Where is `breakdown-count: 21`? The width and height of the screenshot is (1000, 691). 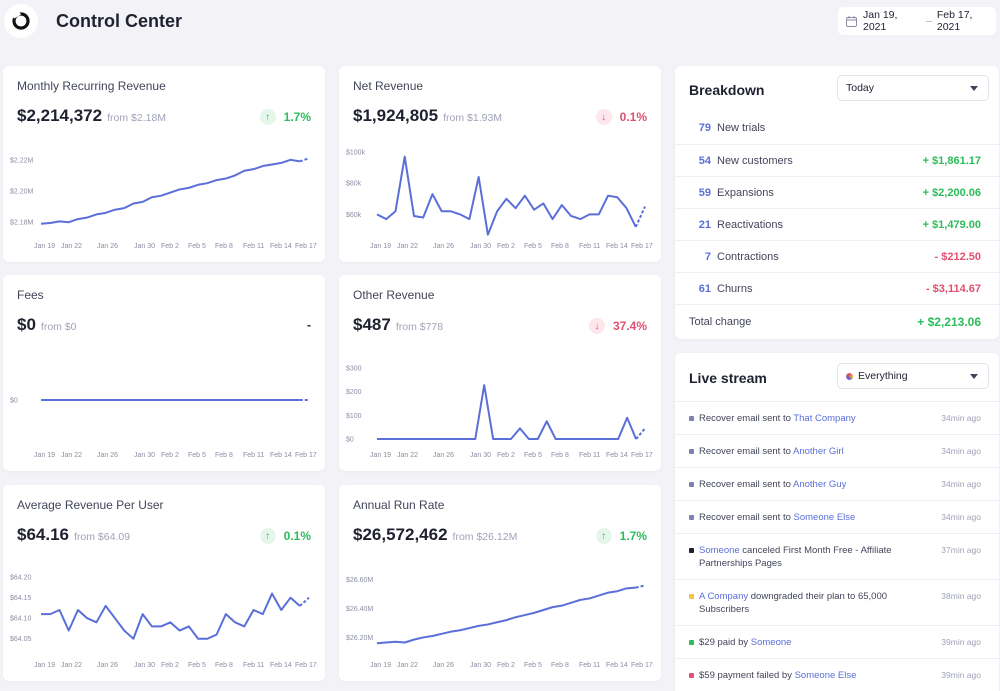 breakdown-count: 21 is located at coordinates (704, 225).